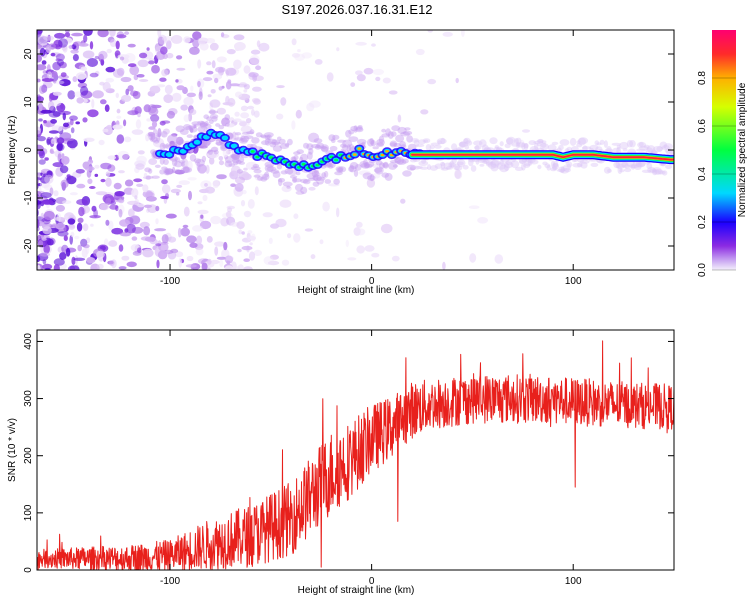  What do you see at coordinates (359, 148) in the screenshot?
I see `spectrogram-ridge-core` at bounding box center [359, 148].